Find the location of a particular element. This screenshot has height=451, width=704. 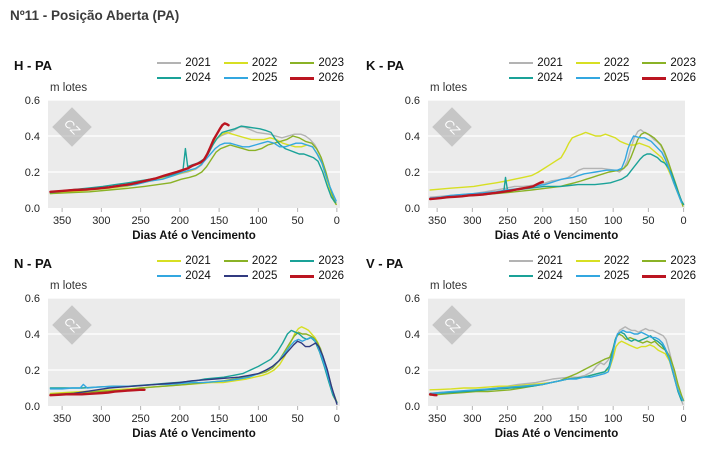

panel-title-hpa: H - PA is located at coordinates (33, 65).